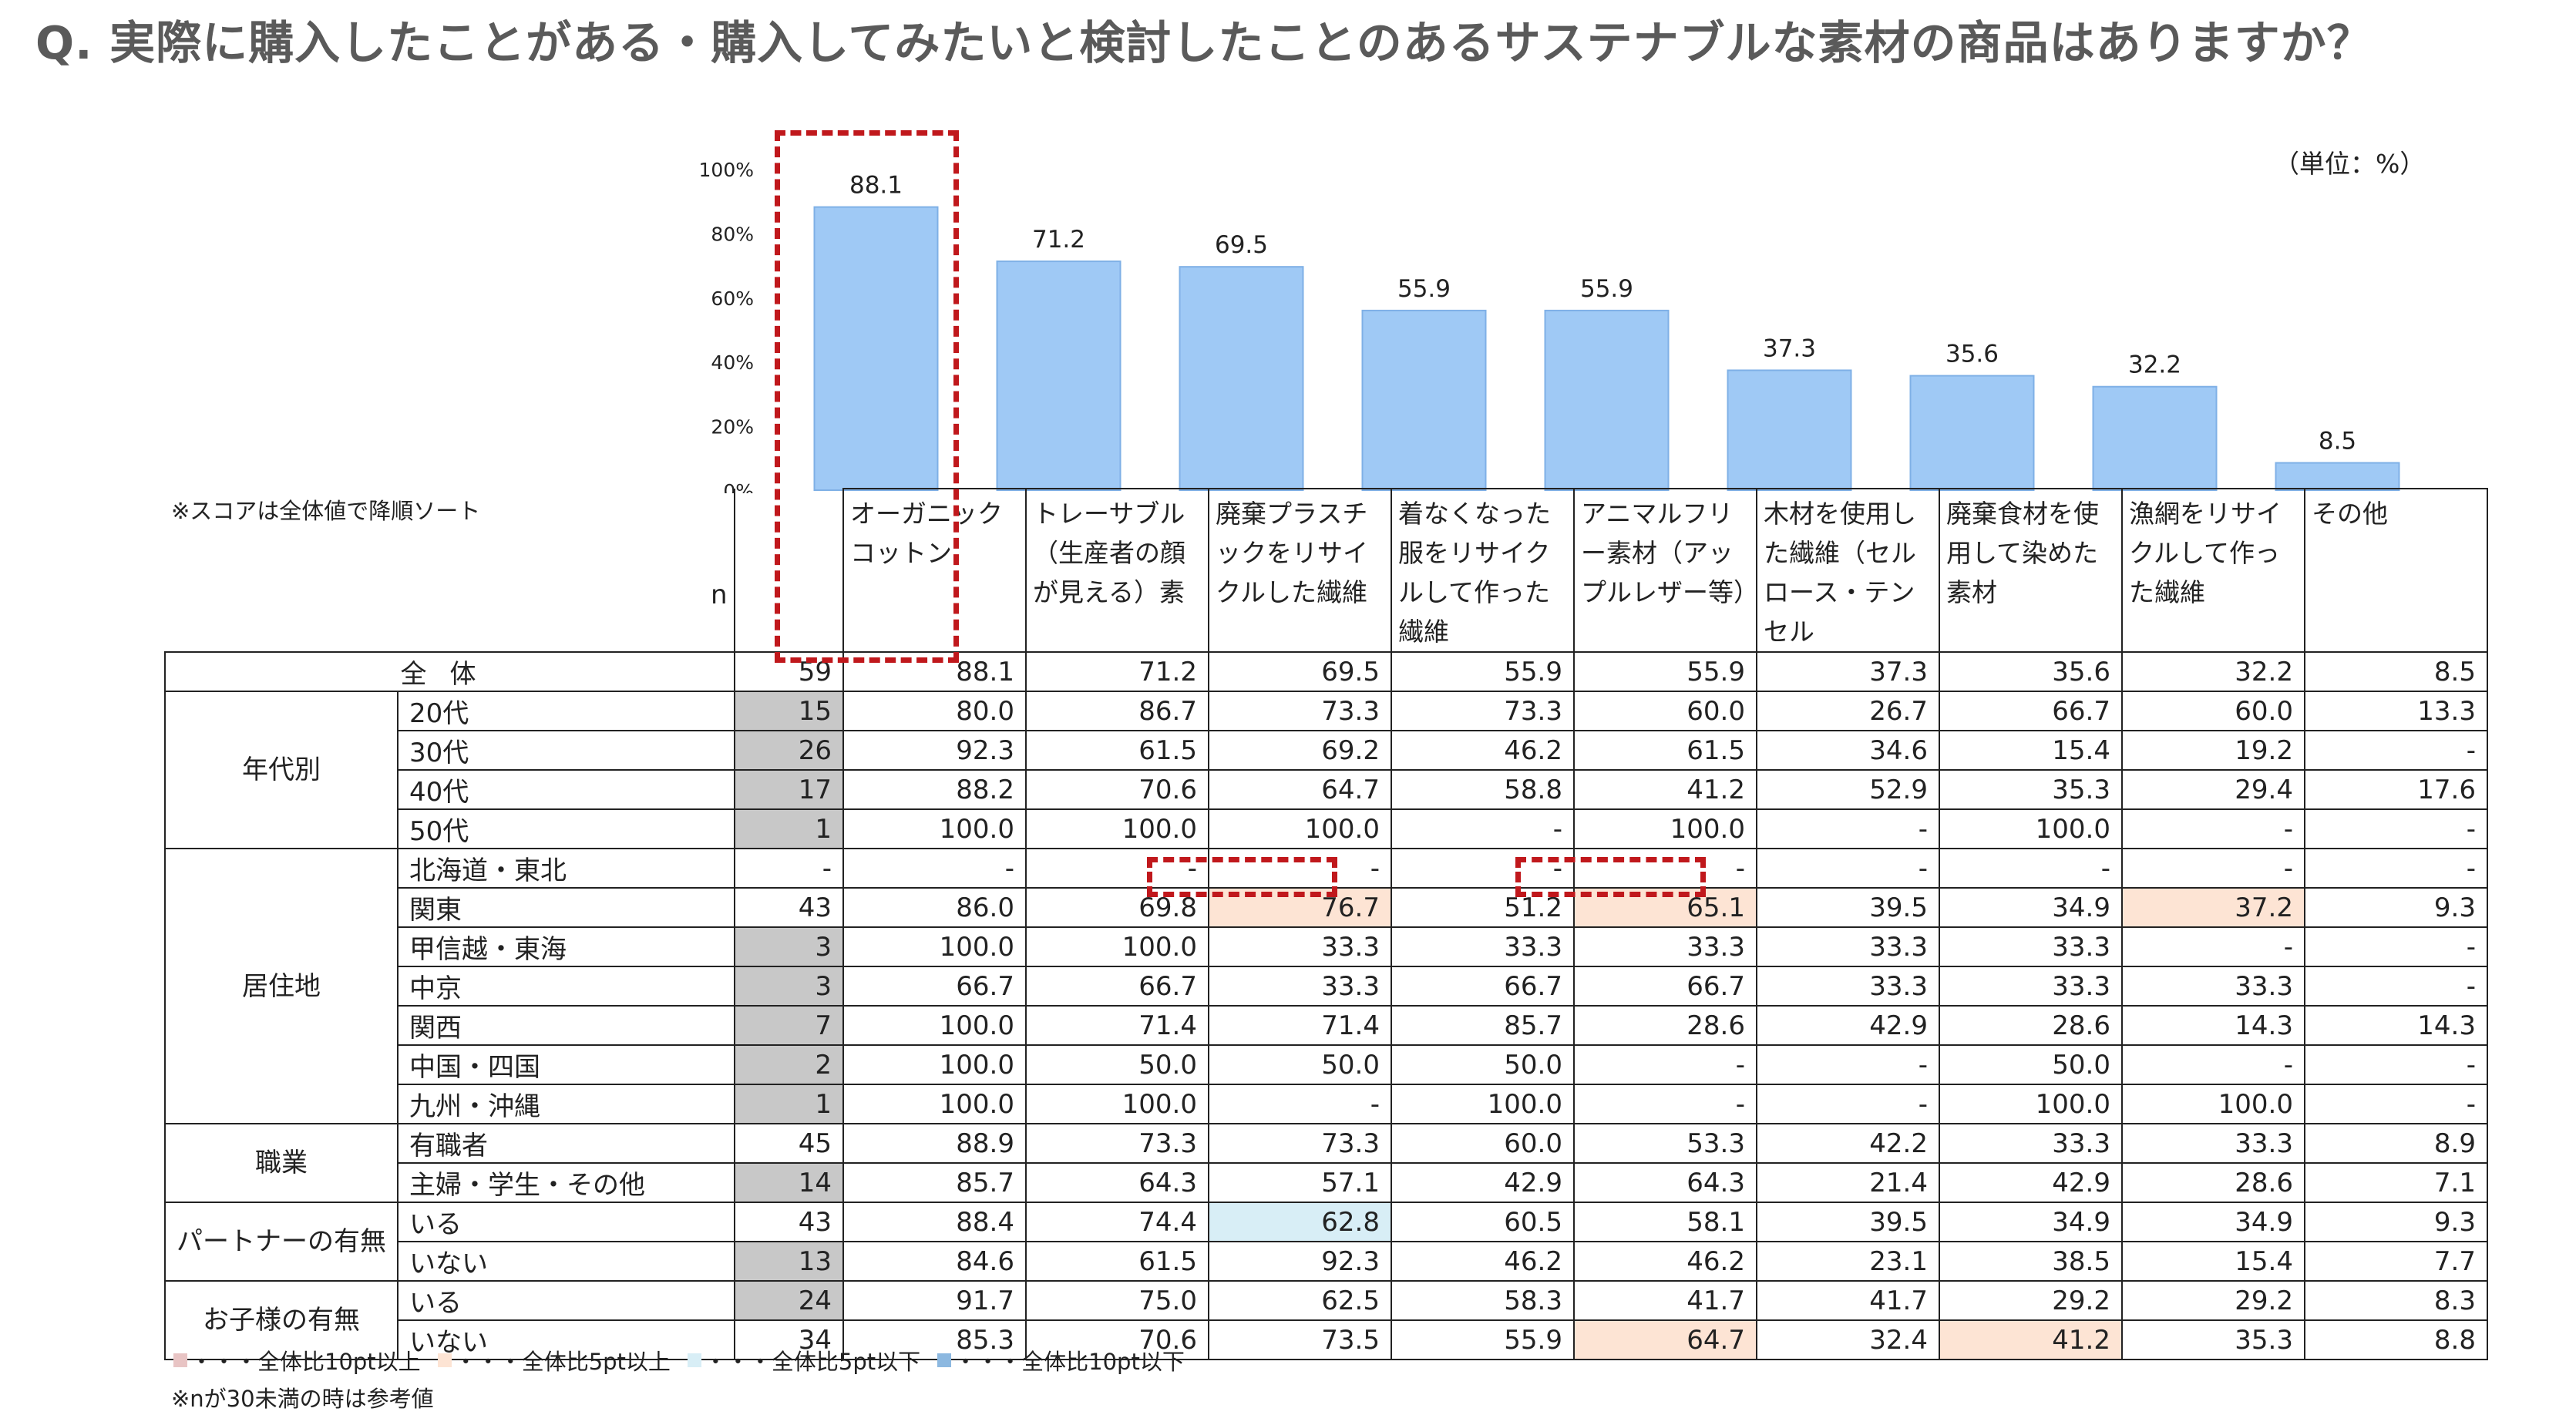  What do you see at coordinates (789, 1065) in the screenshot?
I see `row-n: 2` at bounding box center [789, 1065].